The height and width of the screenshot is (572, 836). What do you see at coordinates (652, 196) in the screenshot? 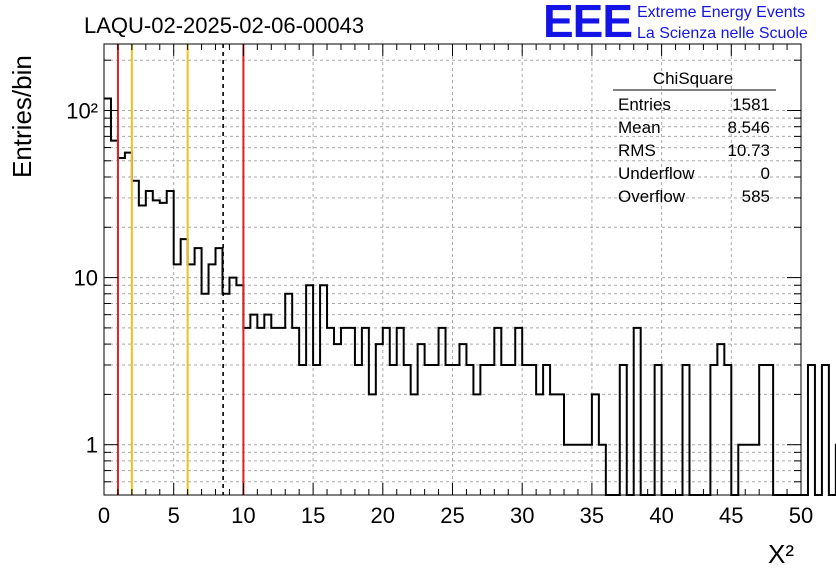
I see `stats-label: Overflow` at bounding box center [652, 196].